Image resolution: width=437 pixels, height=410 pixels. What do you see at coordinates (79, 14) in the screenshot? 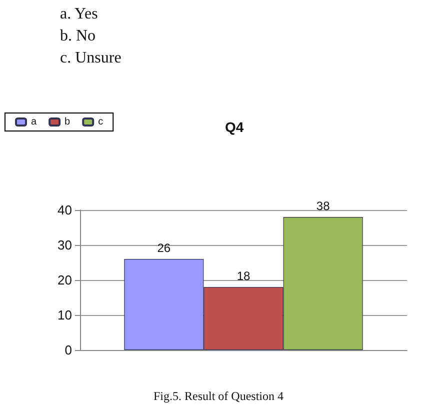
I see `text: a. Yes` at bounding box center [79, 14].